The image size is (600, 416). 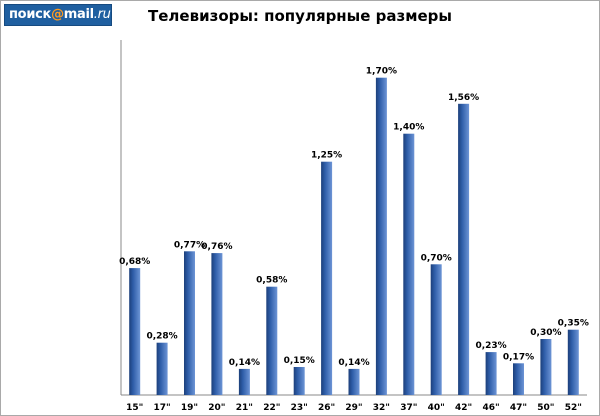 What do you see at coordinates (408, 408) in the screenshot?
I see `x-tick-label: 37"` at bounding box center [408, 408].